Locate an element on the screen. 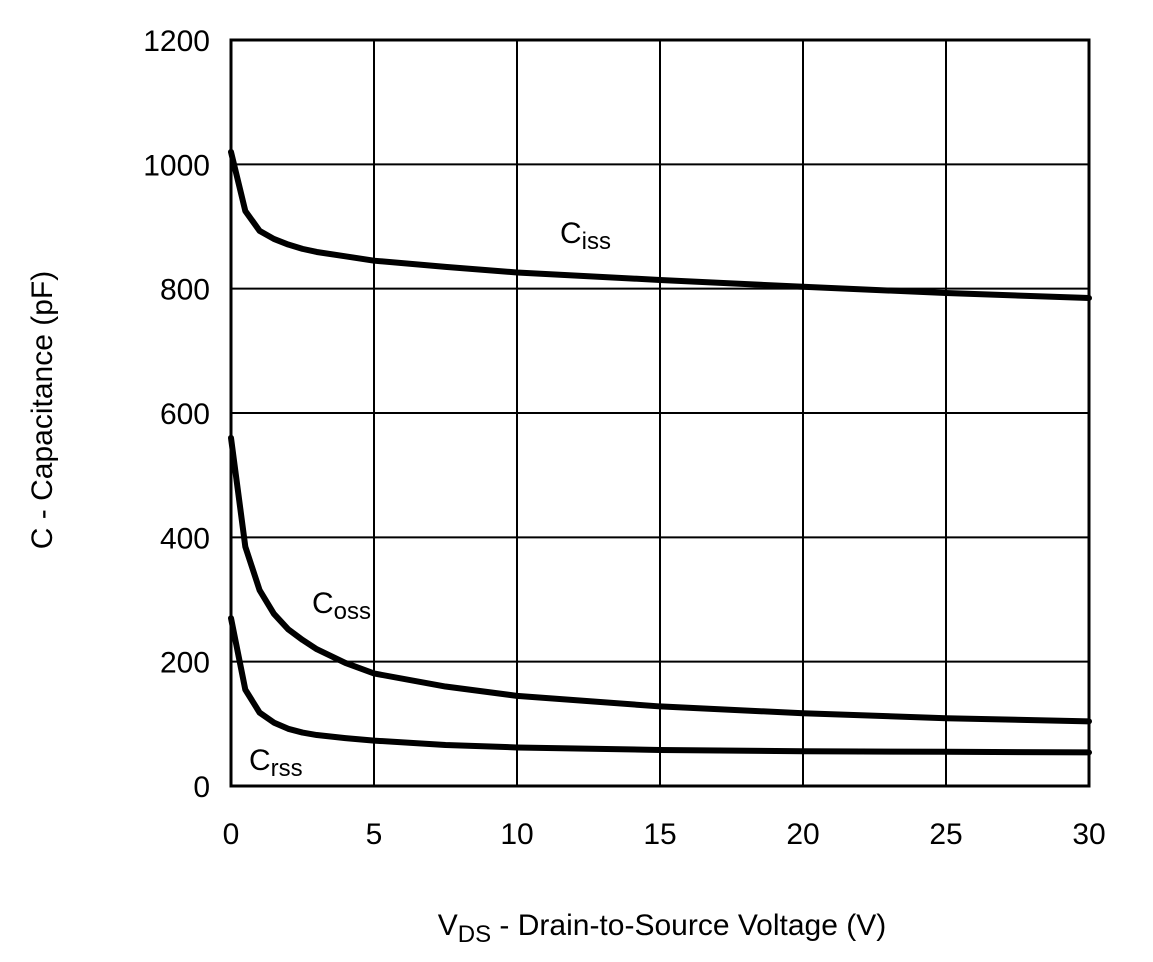  series-label-coss-subscript: oss is located at coordinates (352, 611).